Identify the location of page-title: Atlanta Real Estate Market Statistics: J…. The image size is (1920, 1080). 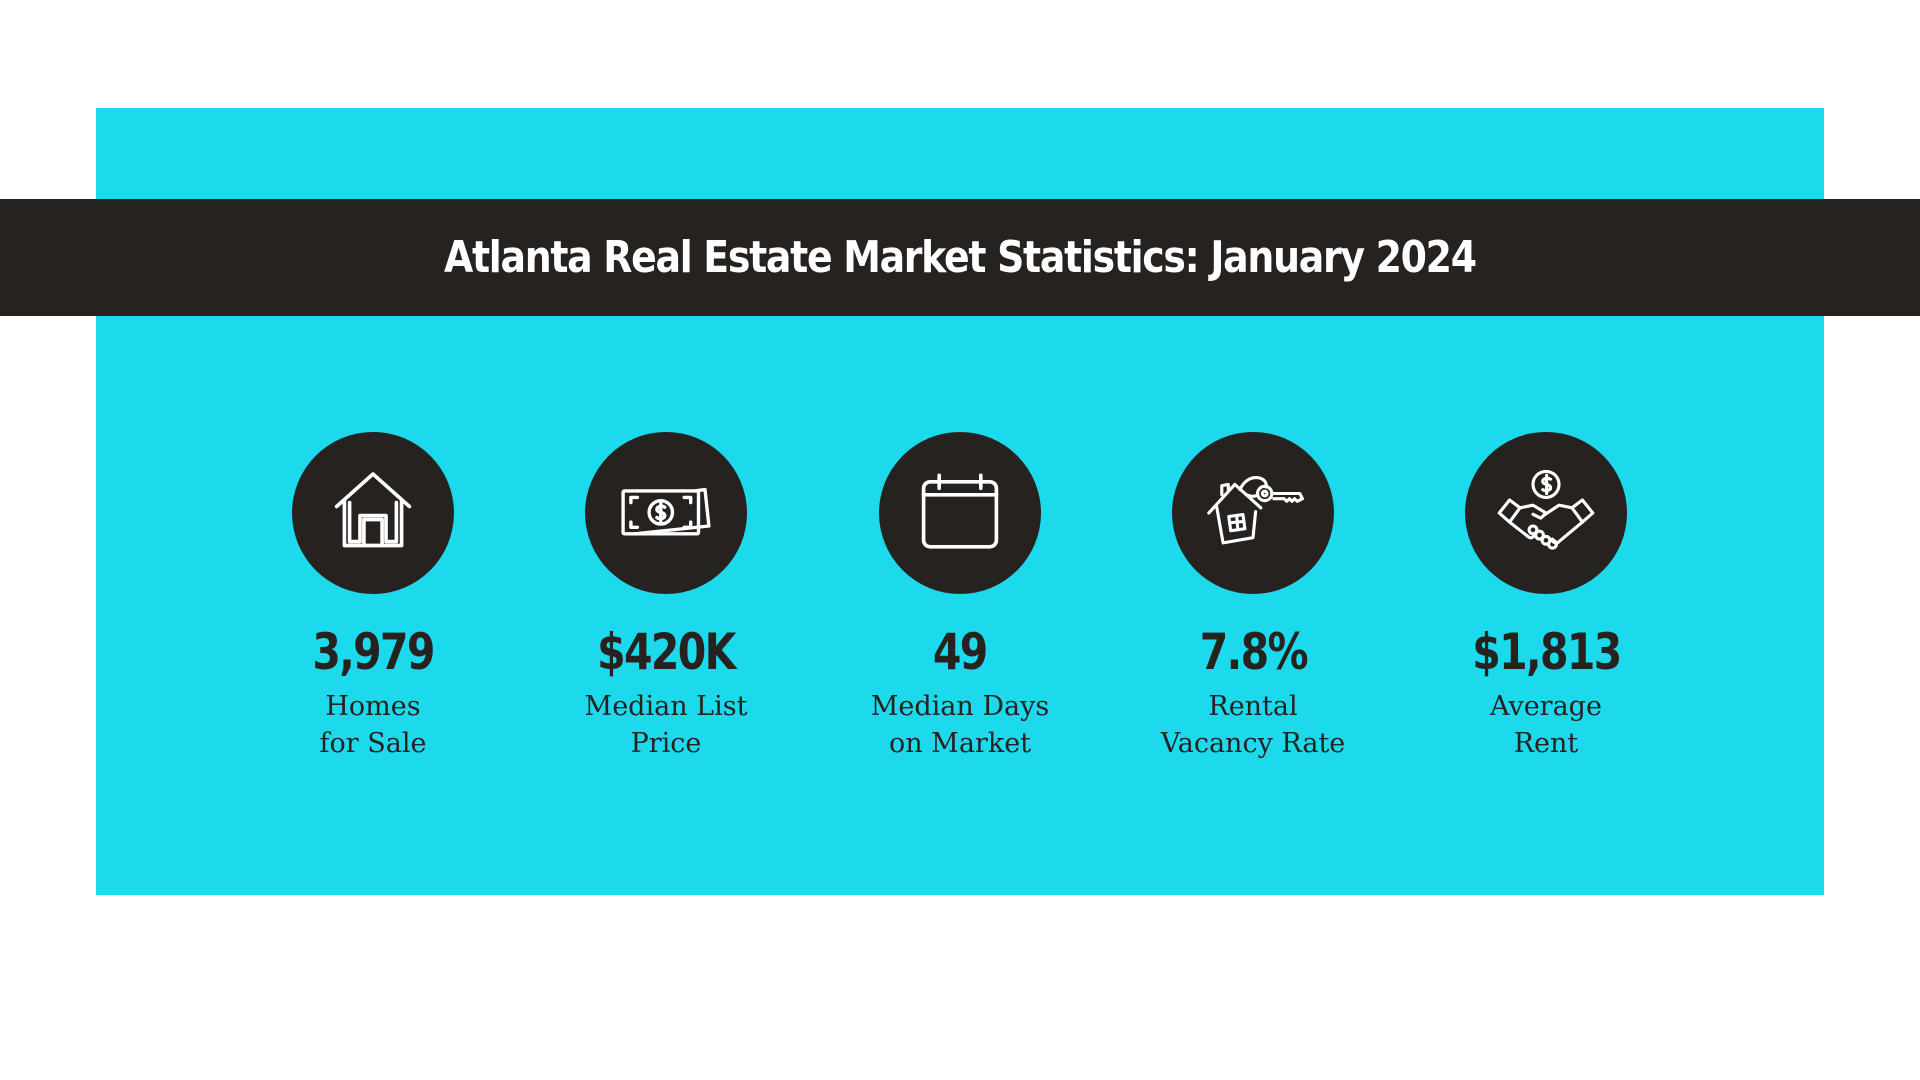
(960, 257).